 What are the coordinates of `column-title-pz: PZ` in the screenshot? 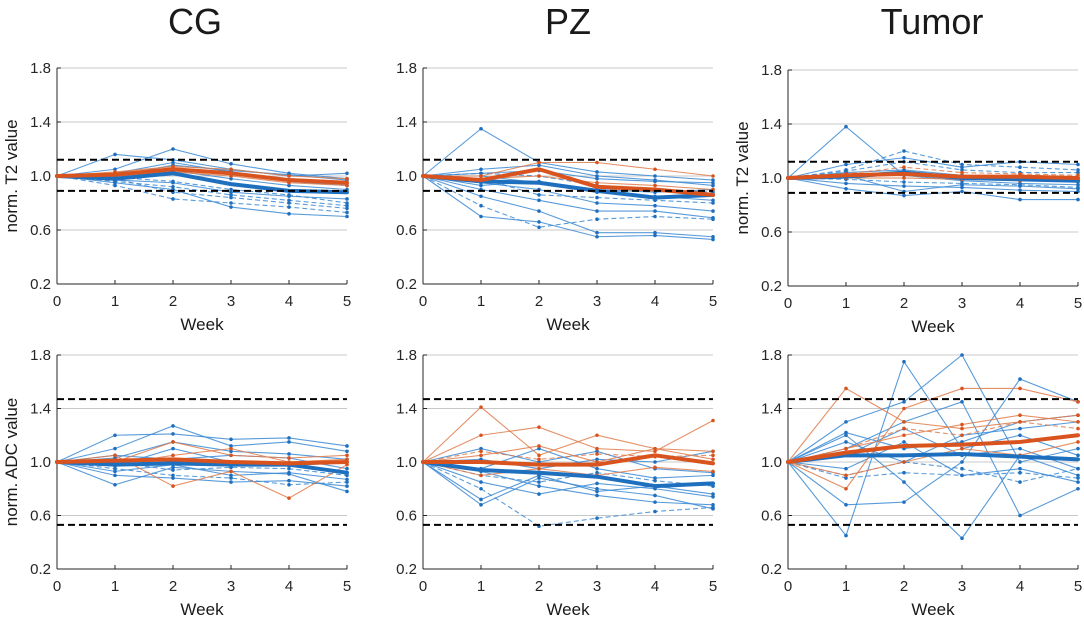 It's located at (568, 21).